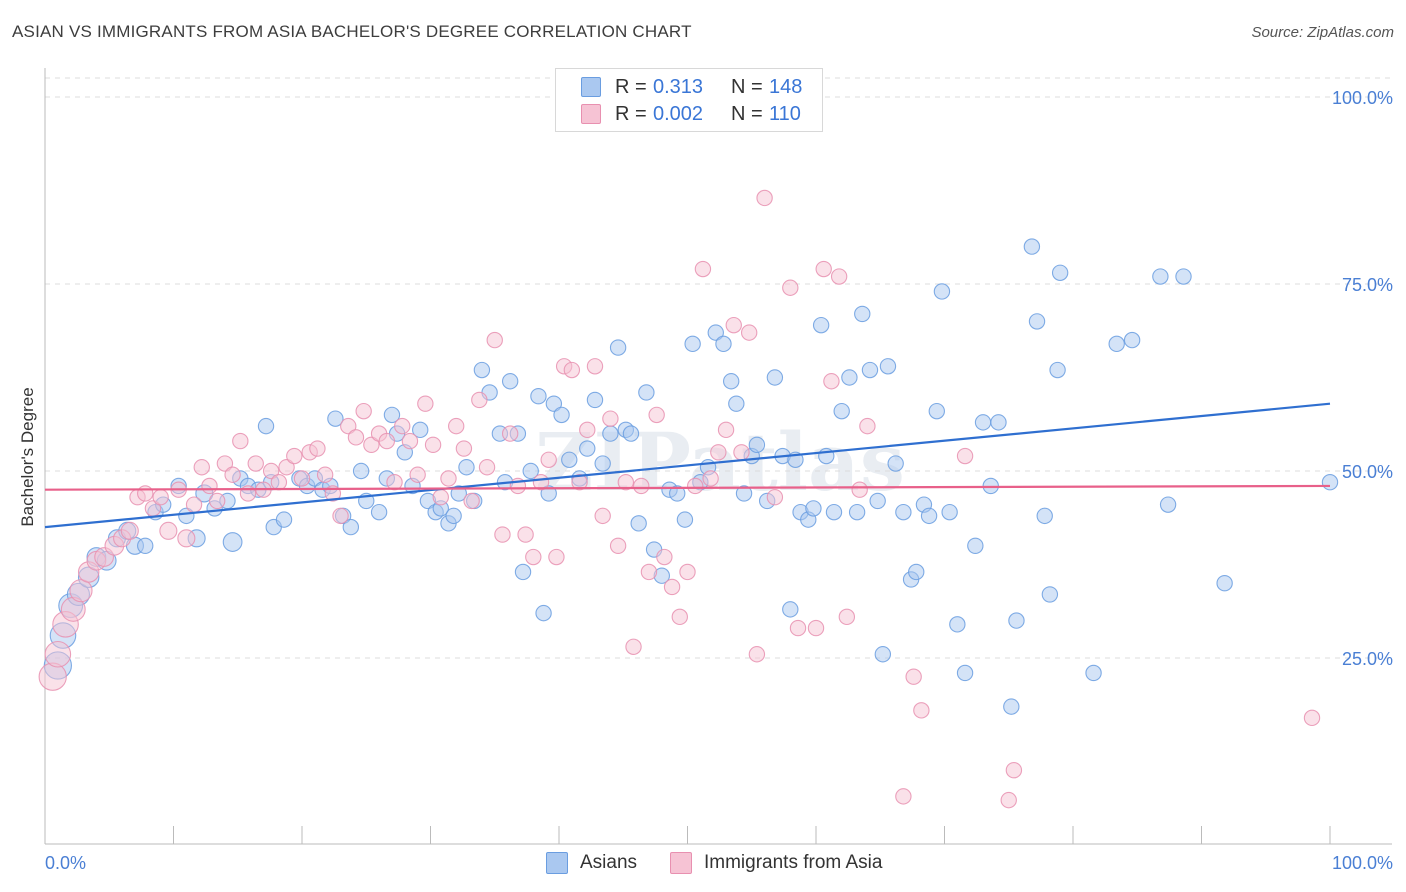 This screenshot has width=1406, height=892. What do you see at coordinates (678, 86) in the screenshot?
I see `legend-r-value: 0.313` at bounding box center [678, 86].